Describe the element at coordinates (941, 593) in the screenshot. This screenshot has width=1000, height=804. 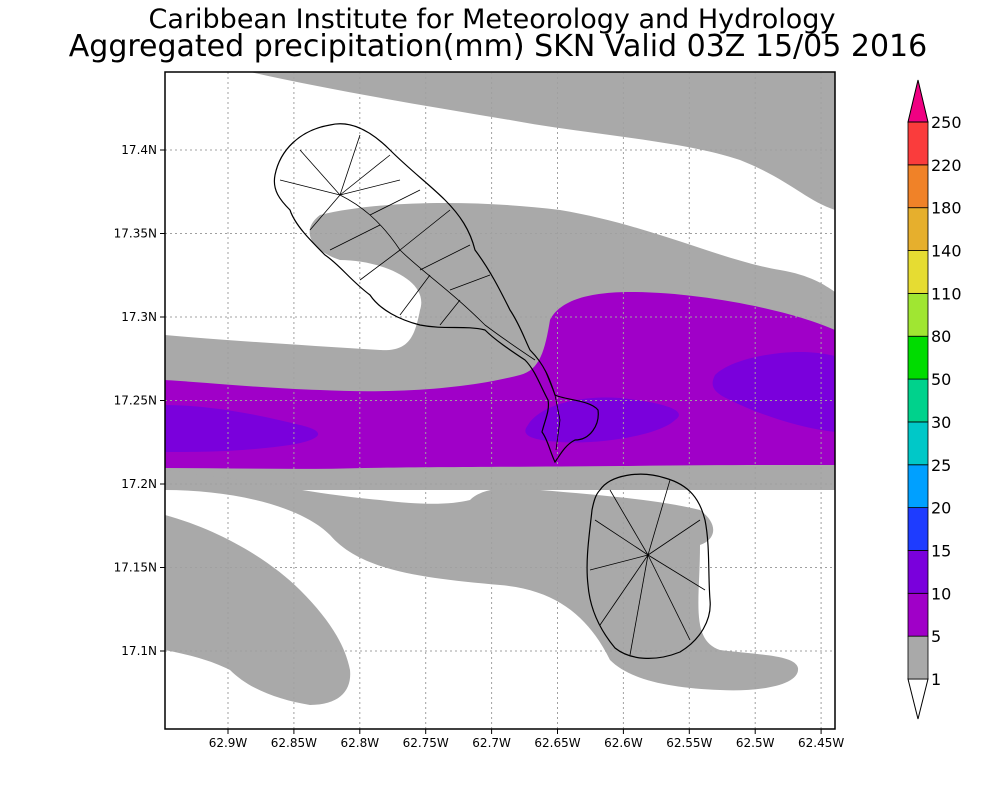
I see `colorbar-label: 10` at that location.